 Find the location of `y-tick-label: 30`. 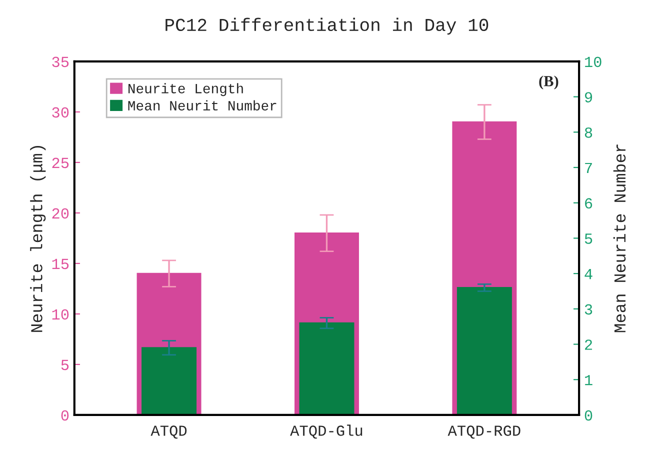

y-tick-label: 30 is located at coordinates (60, 112).